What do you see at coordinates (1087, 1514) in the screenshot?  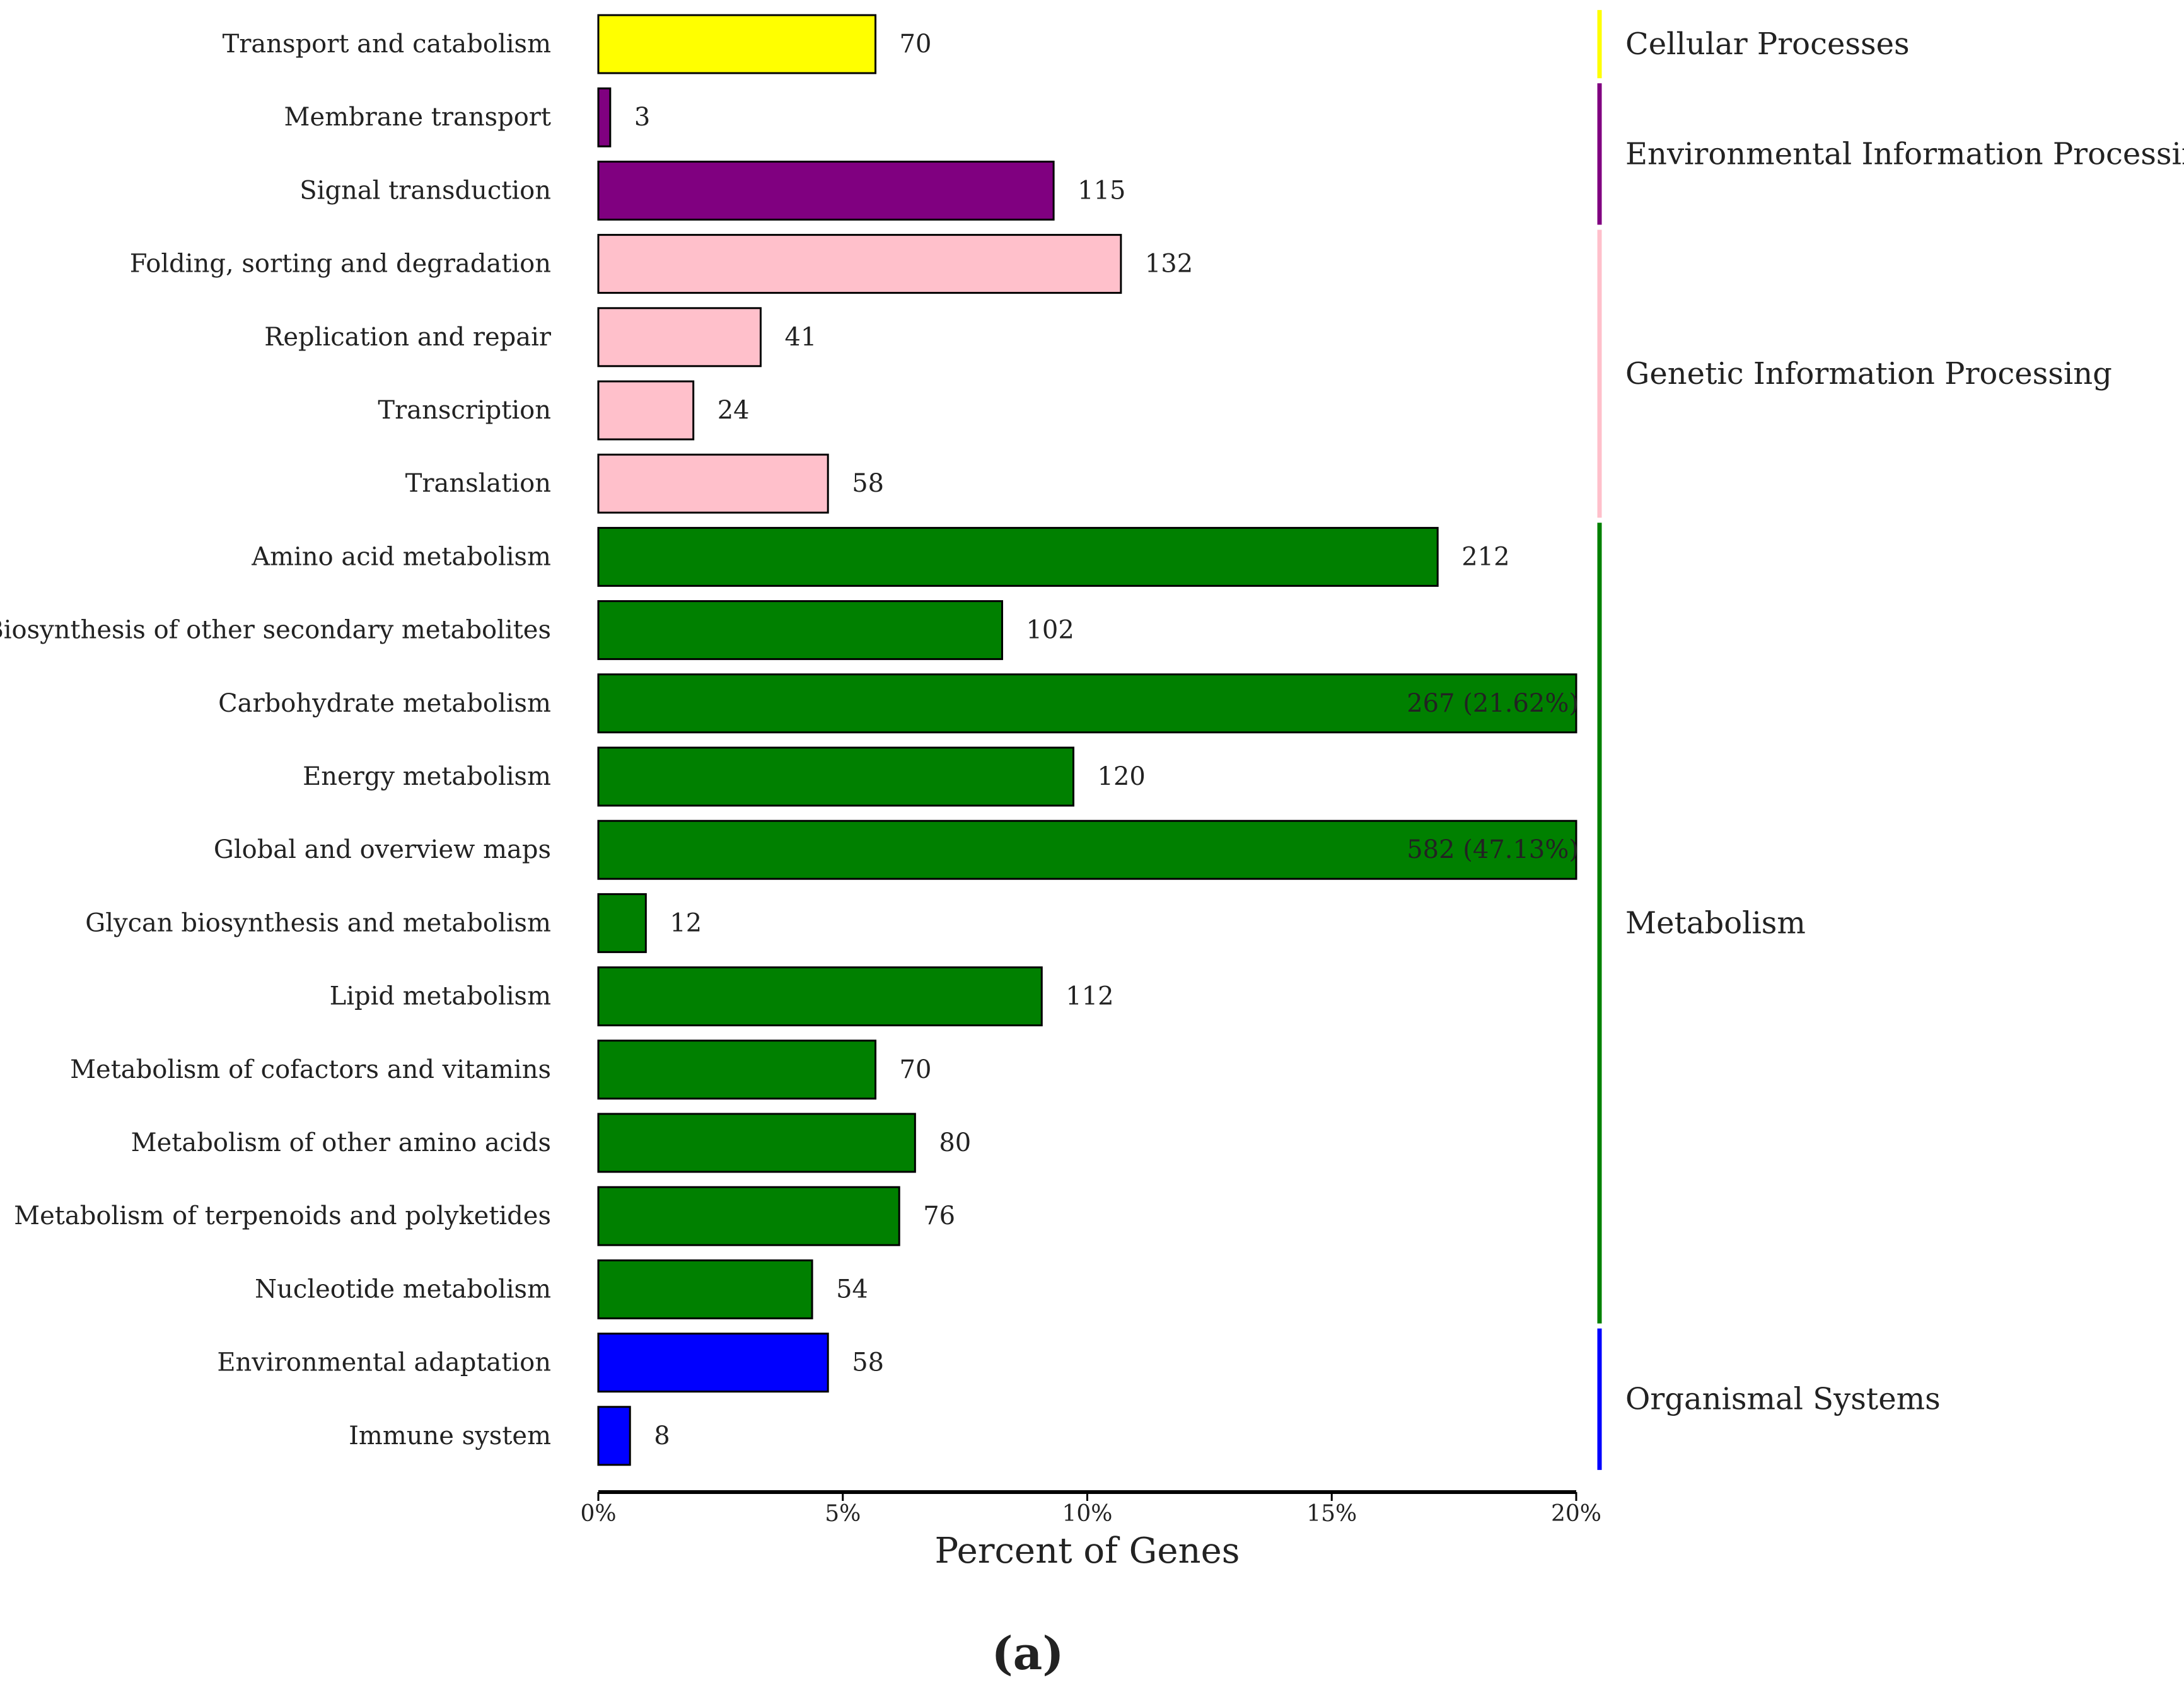 I see `x-tick-label: 10%` at bounding box center [1087, 1514].